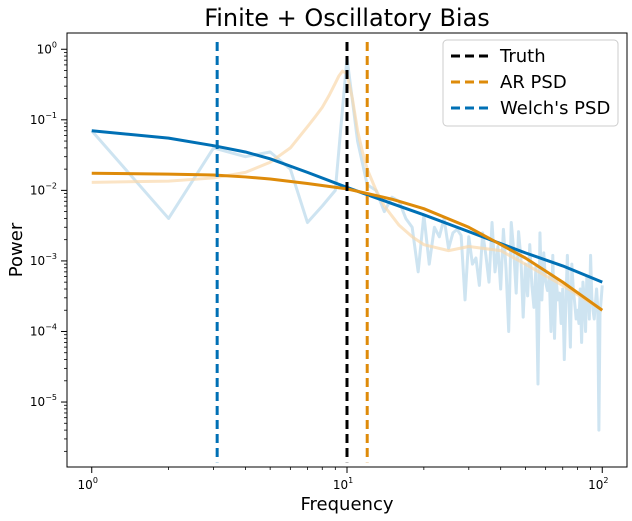 The image size is (632, 521). What do you see at coordinates (48, 246) in the screenshot?
I see `y-axis: 10⁻⁵ 10⁻⁴ 10⁻³ 10⁻² 10⁻¹ 10⁰` at bounding box center [48, 246].